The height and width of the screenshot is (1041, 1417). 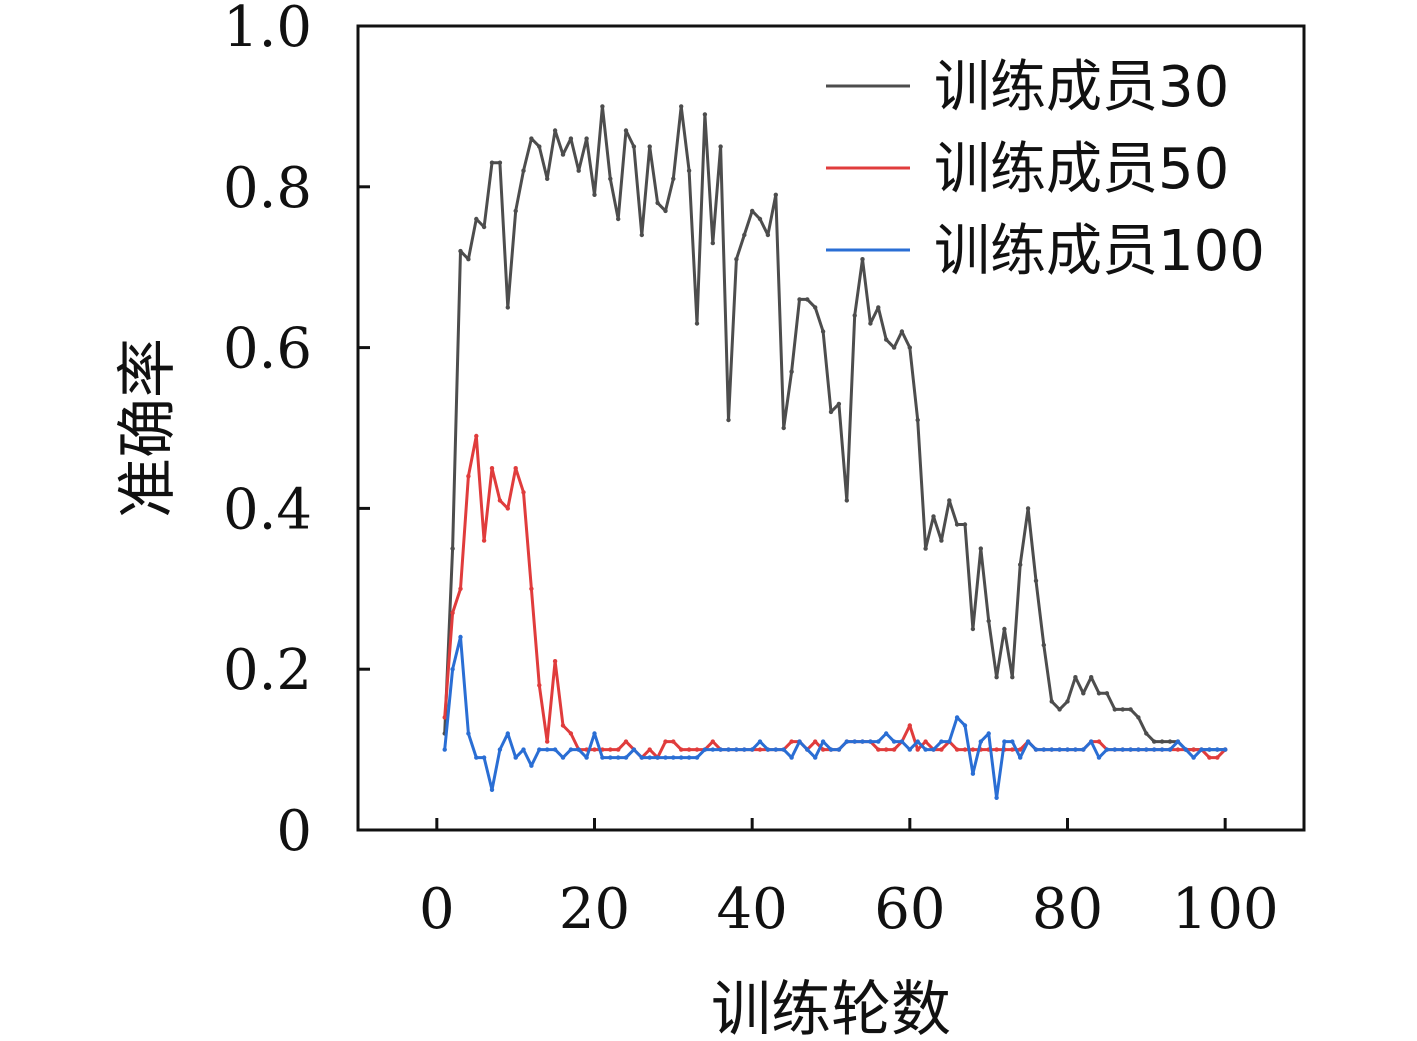 What do you see at coordinates (752, 909) in the screenshot?
I see `x-tick-label: 40` at bounding box center [752, 909].